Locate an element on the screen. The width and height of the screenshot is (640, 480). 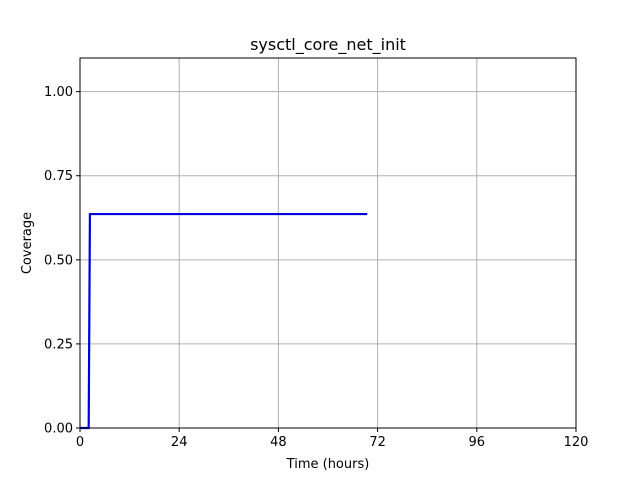
y-tick-label: 1.00 is located at coordinates (58, 92).